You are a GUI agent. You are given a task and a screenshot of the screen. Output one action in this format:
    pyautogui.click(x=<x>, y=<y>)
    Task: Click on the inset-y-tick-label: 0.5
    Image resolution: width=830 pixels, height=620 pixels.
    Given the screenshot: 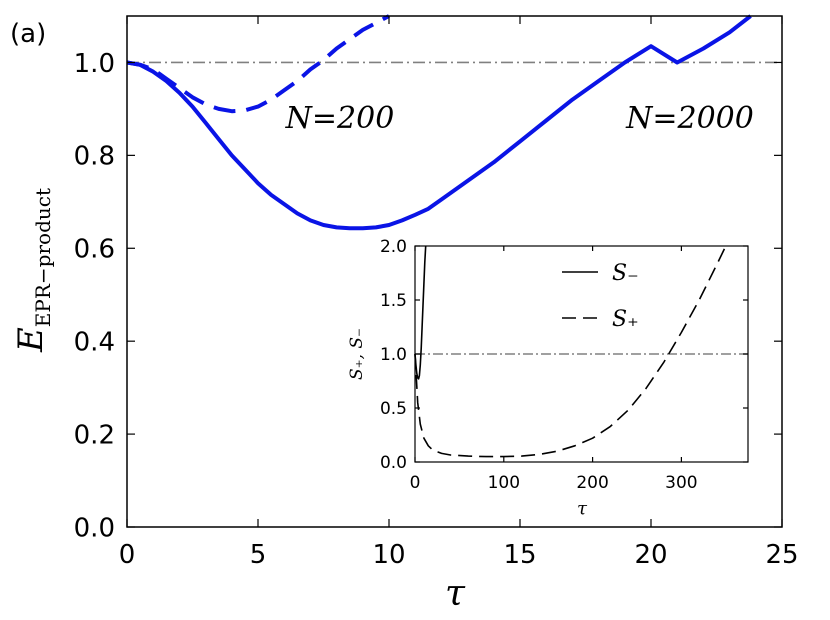 What is the action you would take?
    pyautogui.click(x=393, y=409)
    